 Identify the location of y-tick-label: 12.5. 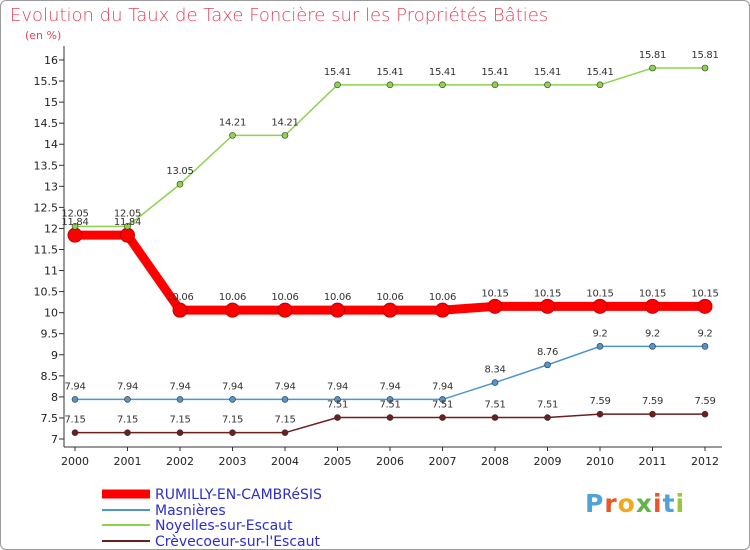
(46, 207).